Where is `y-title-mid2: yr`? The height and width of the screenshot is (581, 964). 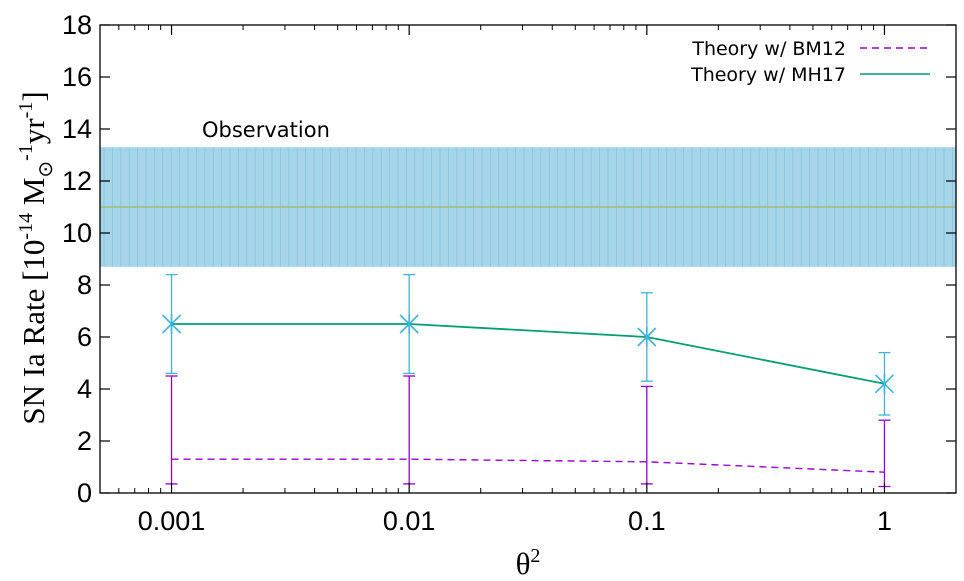
y-title-mid2: yr is located at coordinates (33, 131).